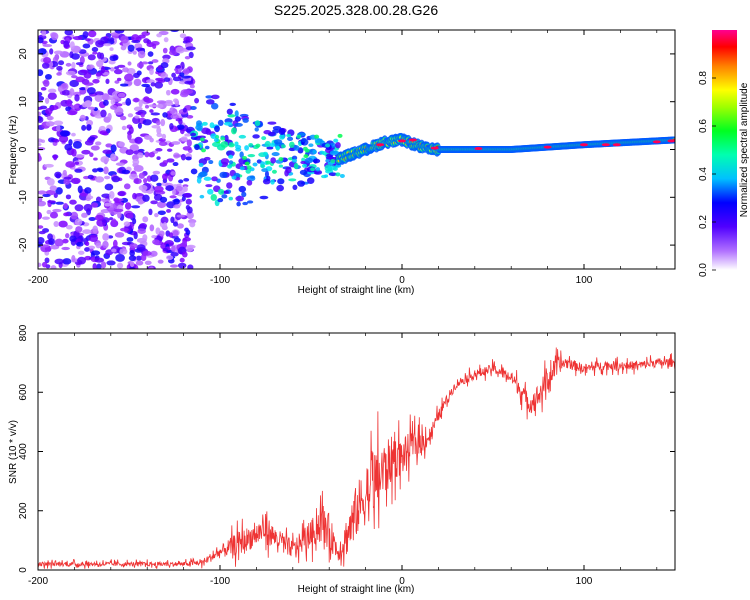 This screenshot has height=600, width=750. What do you see at coordinates (703, 126) in the screenshot?
I see `colorbar-tick-label: 0.6` at bounding box center [703, 126].